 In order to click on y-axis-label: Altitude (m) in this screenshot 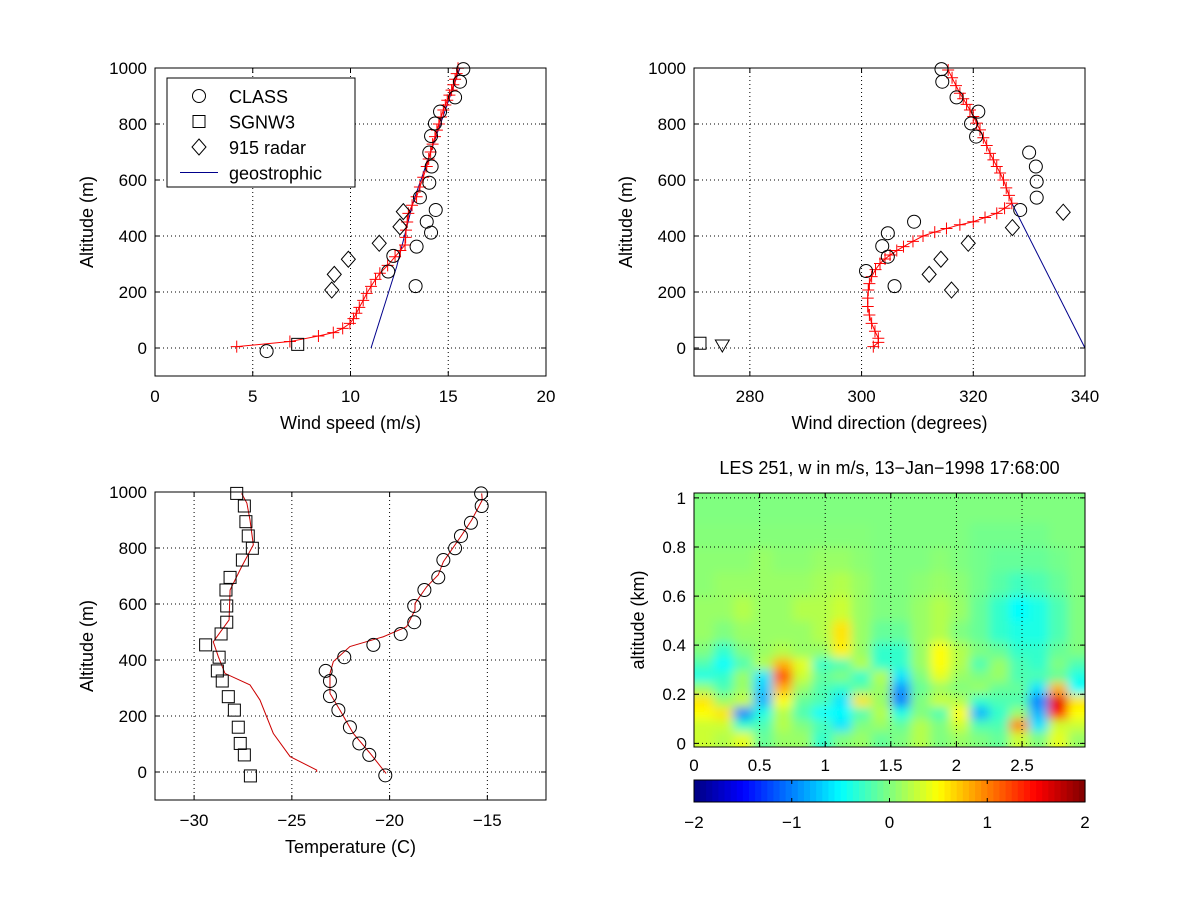, I will do `click(87, 646)`.